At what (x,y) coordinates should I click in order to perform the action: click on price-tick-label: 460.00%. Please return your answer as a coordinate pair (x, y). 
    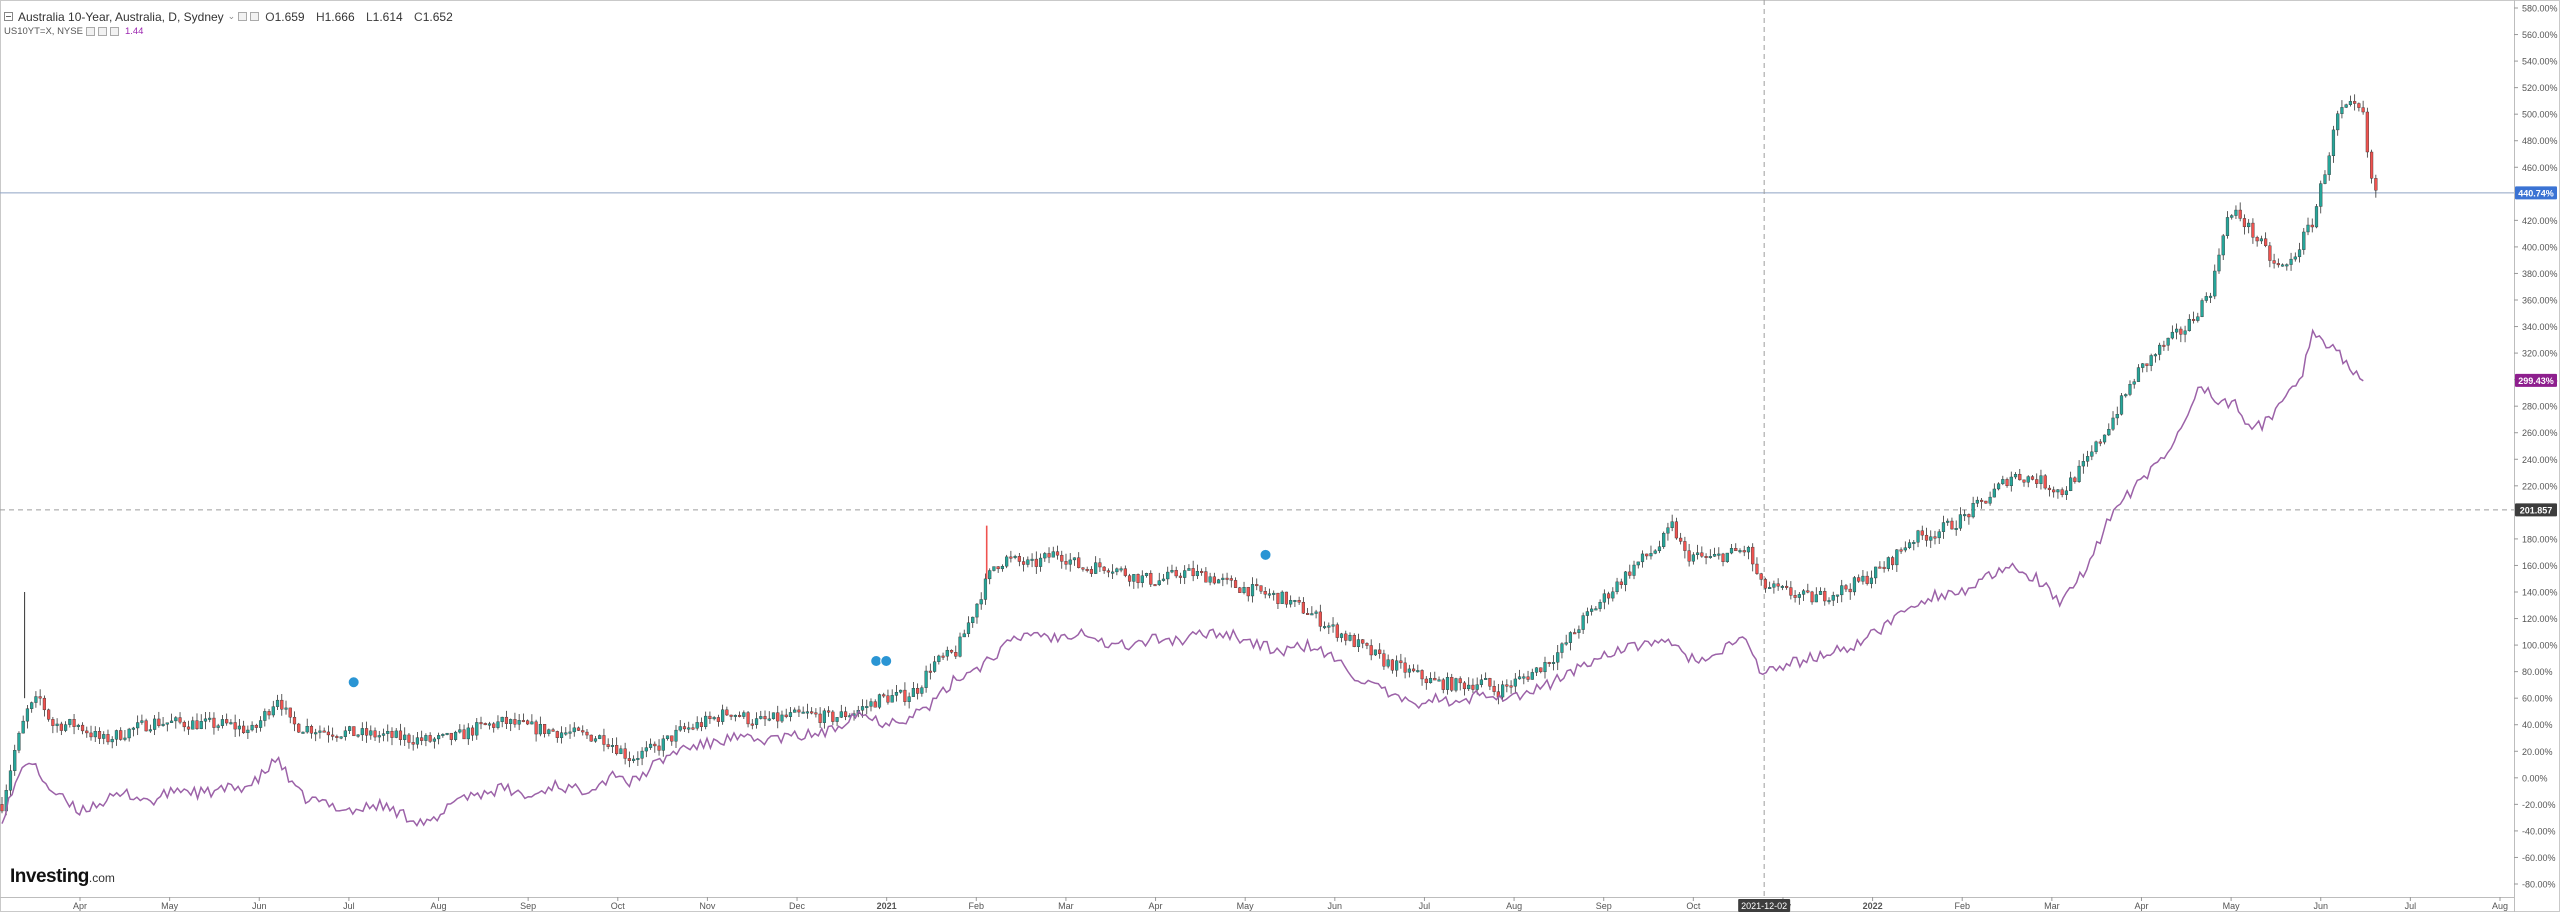
    Looking at the image, I should click on (2540, 168).